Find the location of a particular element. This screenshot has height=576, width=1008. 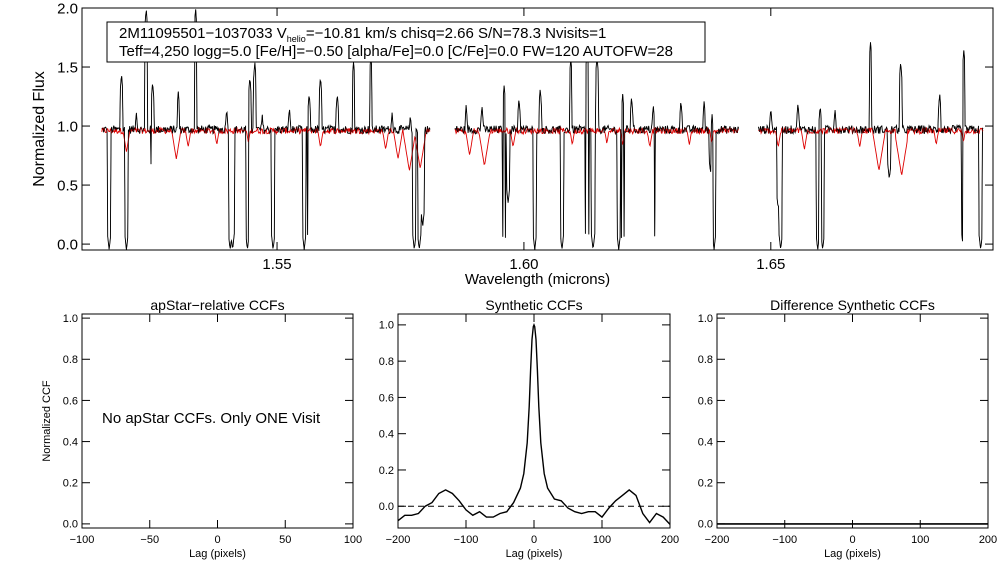

ccf1-ytick-label: 0.4 is located at coordinates (70, 442).